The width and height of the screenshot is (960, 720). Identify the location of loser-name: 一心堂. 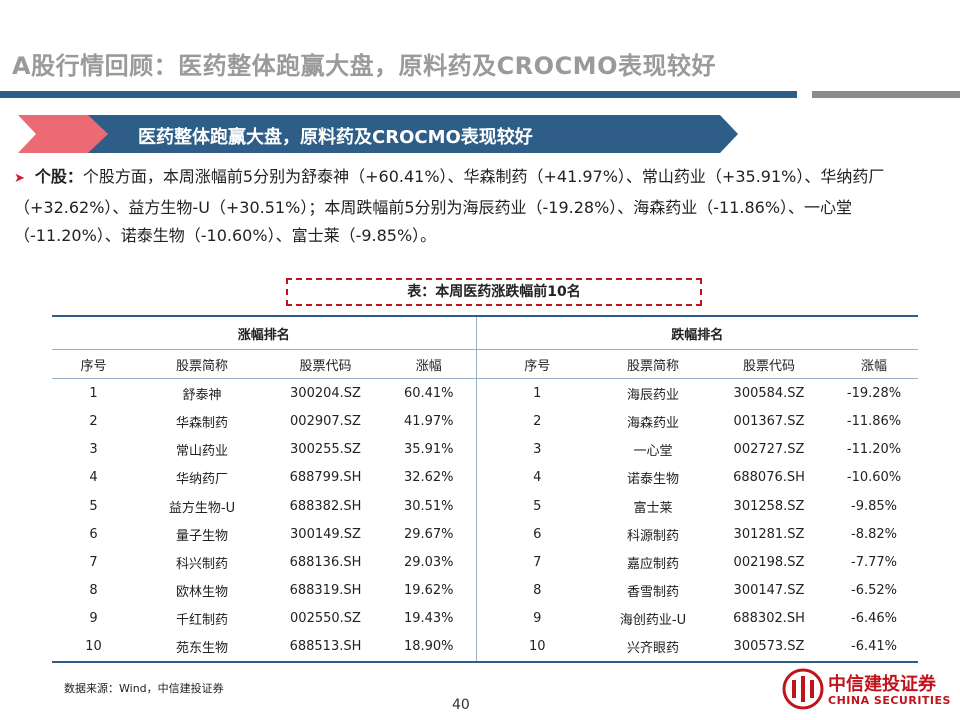
(653, 452).